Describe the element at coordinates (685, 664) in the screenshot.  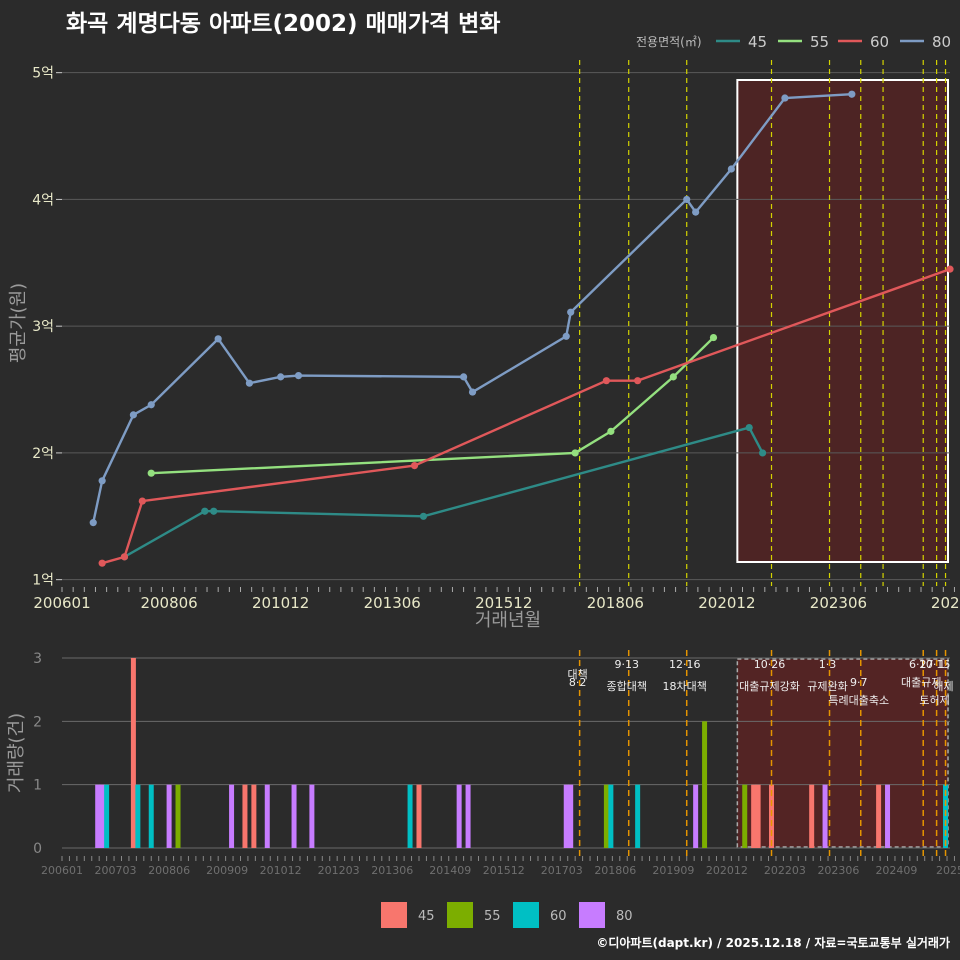
I see `policy-date-label: 12·16` at that location.